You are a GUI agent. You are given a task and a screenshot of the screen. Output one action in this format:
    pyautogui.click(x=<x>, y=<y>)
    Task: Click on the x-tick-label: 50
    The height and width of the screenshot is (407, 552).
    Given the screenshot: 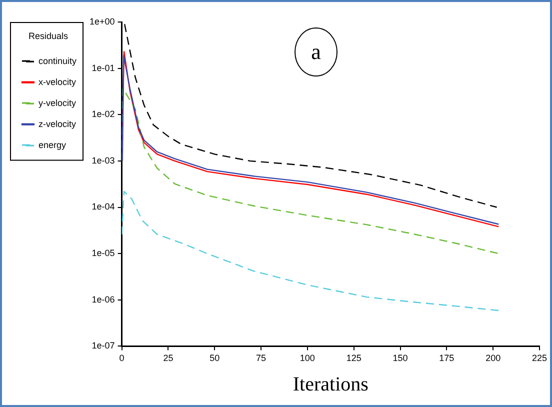 What is the action you would take?
    pyautogui.click(x=215, y=358)
    